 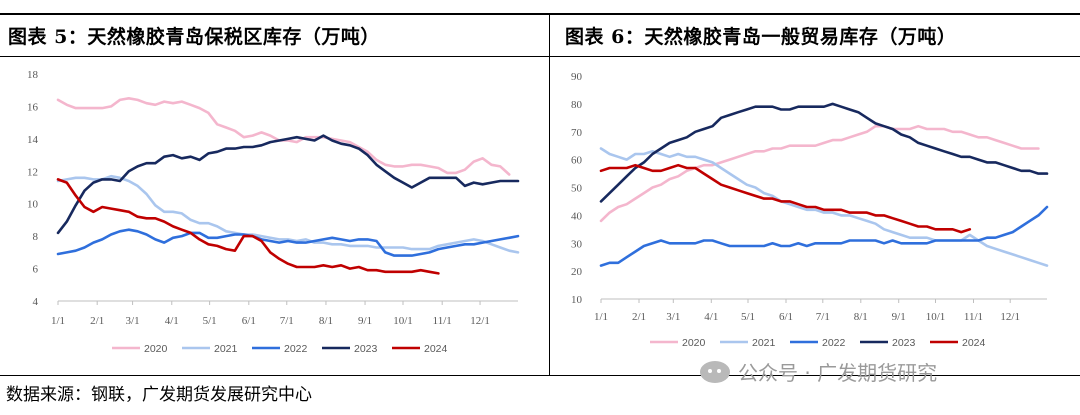 What do you see at coordinates (577, 77) in the screenshot?
I see `y-tick-label: 90` at bounding box center [577, 77].